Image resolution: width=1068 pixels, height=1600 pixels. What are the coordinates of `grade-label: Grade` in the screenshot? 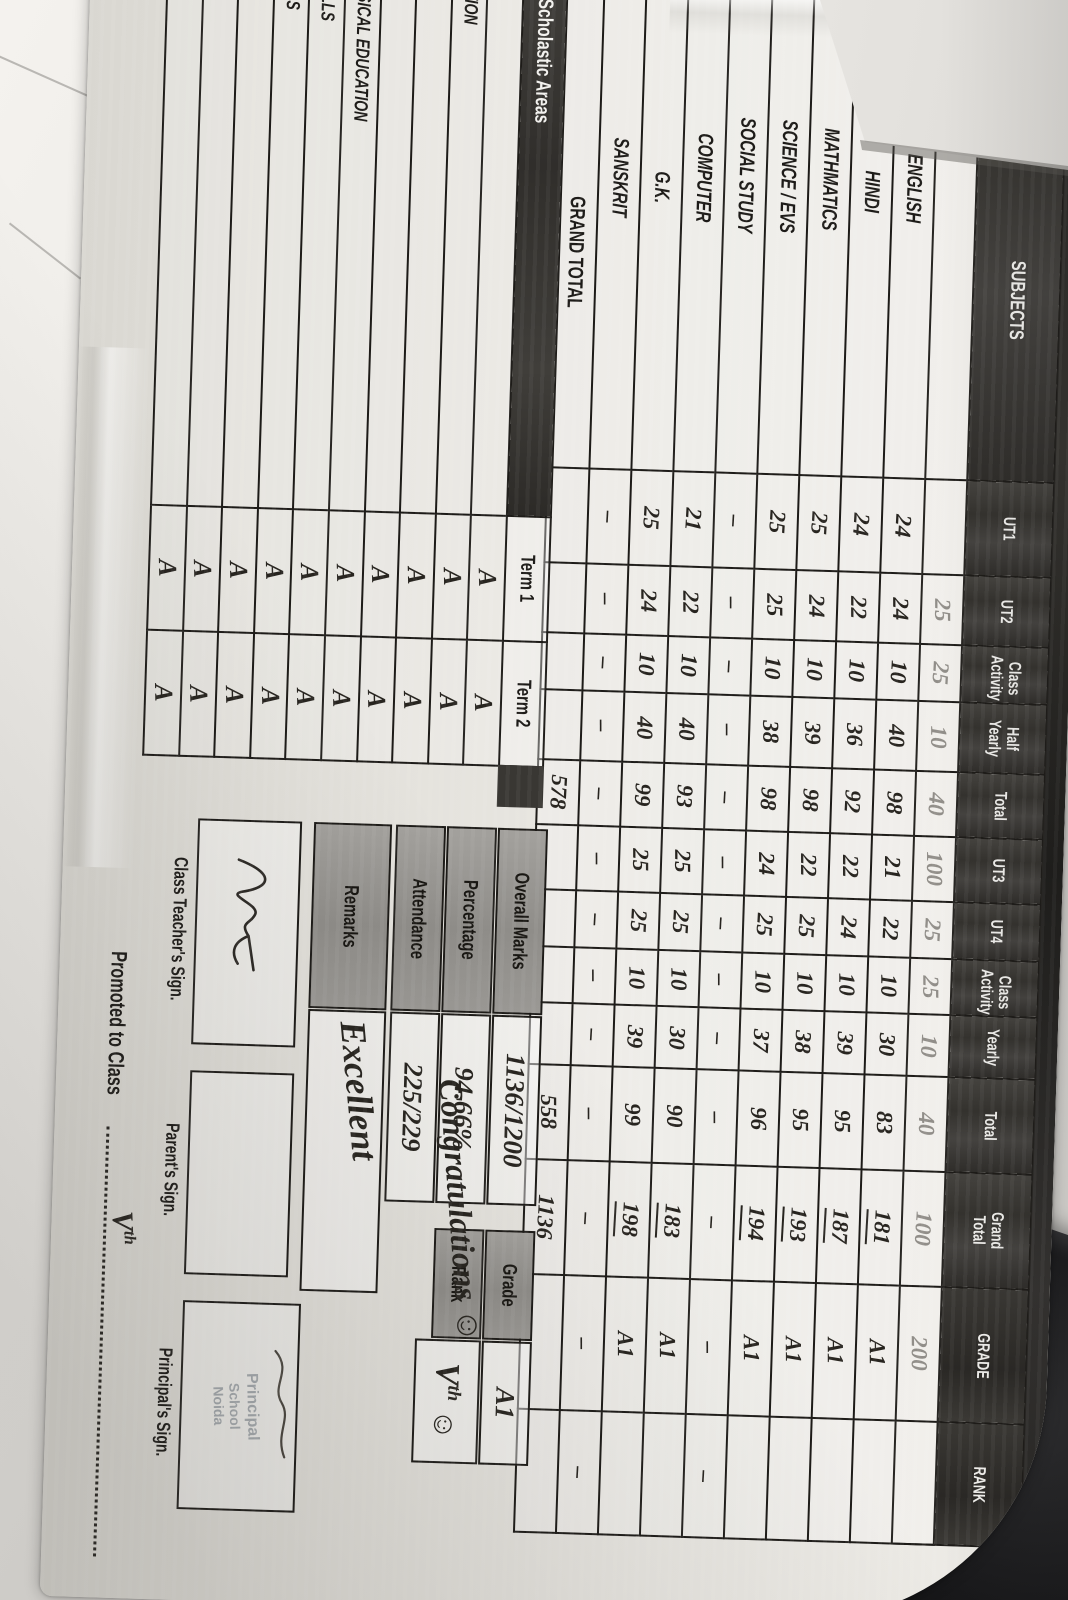 It's located at (508, 1285).